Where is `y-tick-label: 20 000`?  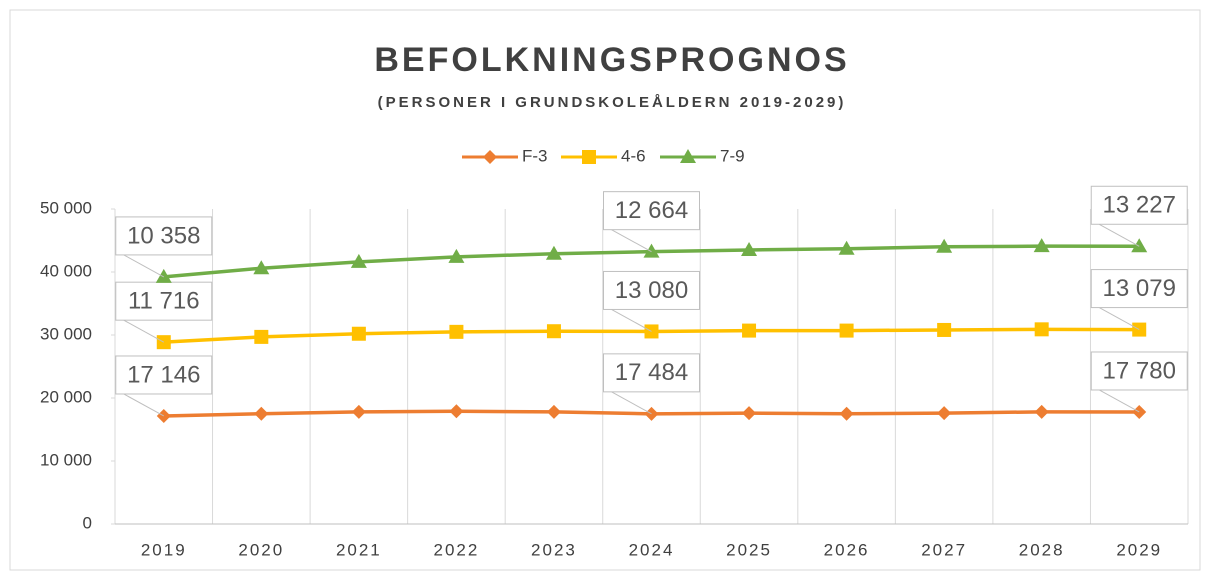
y-tick-label: 20 000 is located at coordinates (66, 396).